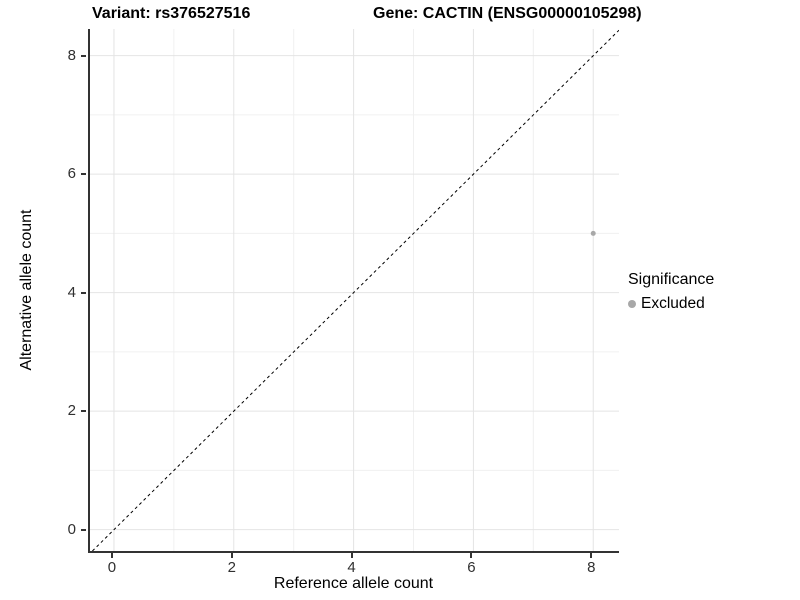 This screenshot has width=800, height=600. Describe the element at coordinates (171, 13) in the screenshot. I see `variant-title: Variant: rs376527516` at that location.